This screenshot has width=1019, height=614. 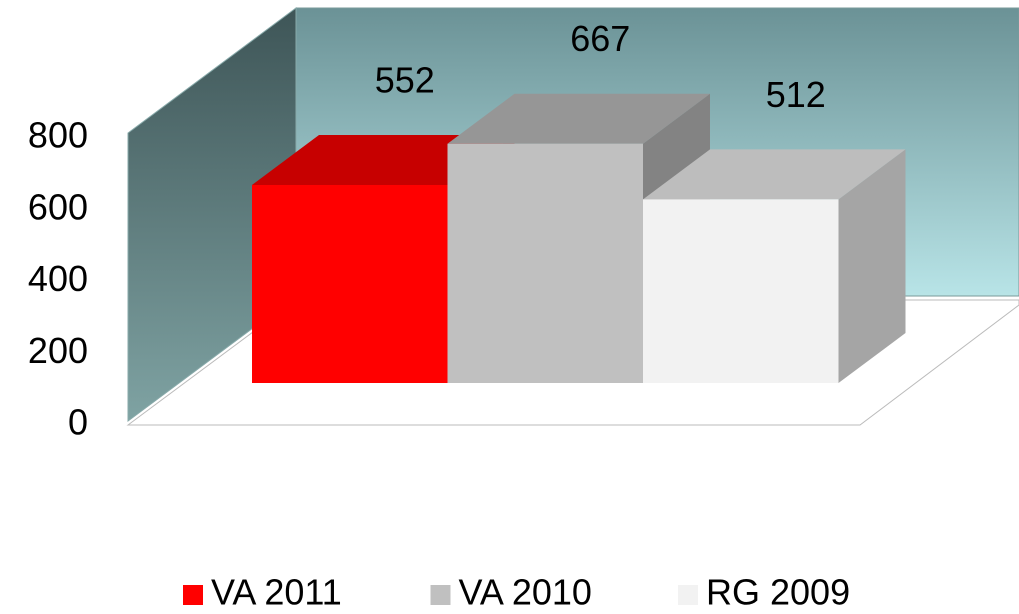 I want to click on y-tick-label: 800, so click(x=58, y=135).